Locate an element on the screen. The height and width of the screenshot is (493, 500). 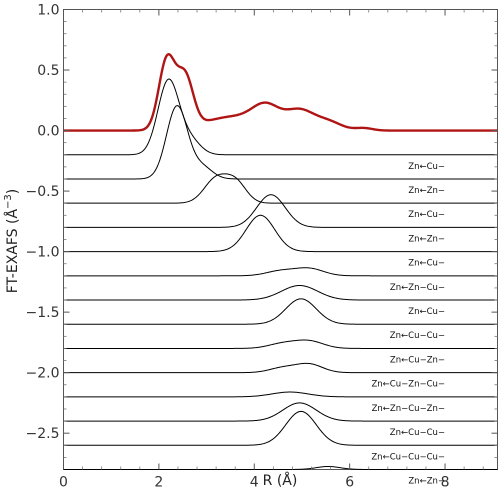
path-label-9: Zn←Cu−Zn− is located at coordinates (417, 360).